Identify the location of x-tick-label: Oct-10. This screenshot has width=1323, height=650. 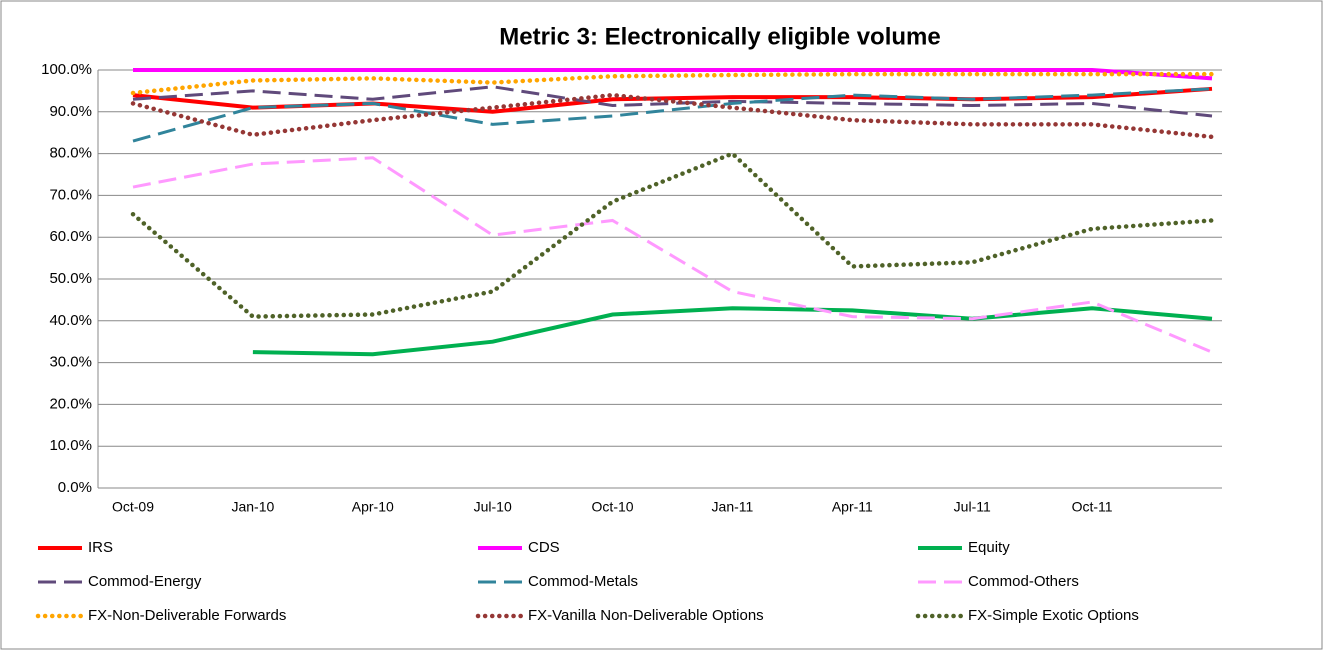
(613, 507).